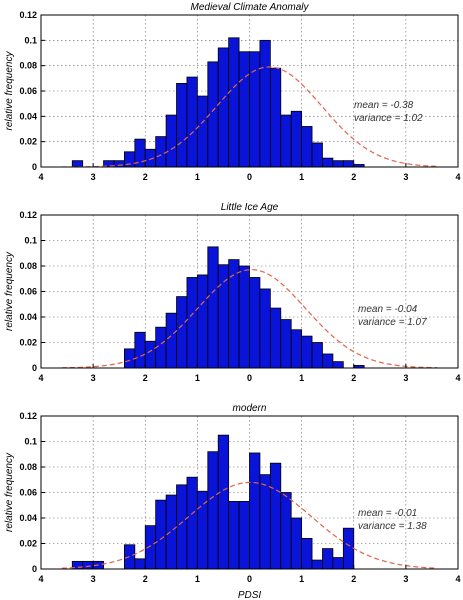  Describe the element at coordinates (28, 266) in the screenshot. I see `y-tick-label: 0.08` at that location.